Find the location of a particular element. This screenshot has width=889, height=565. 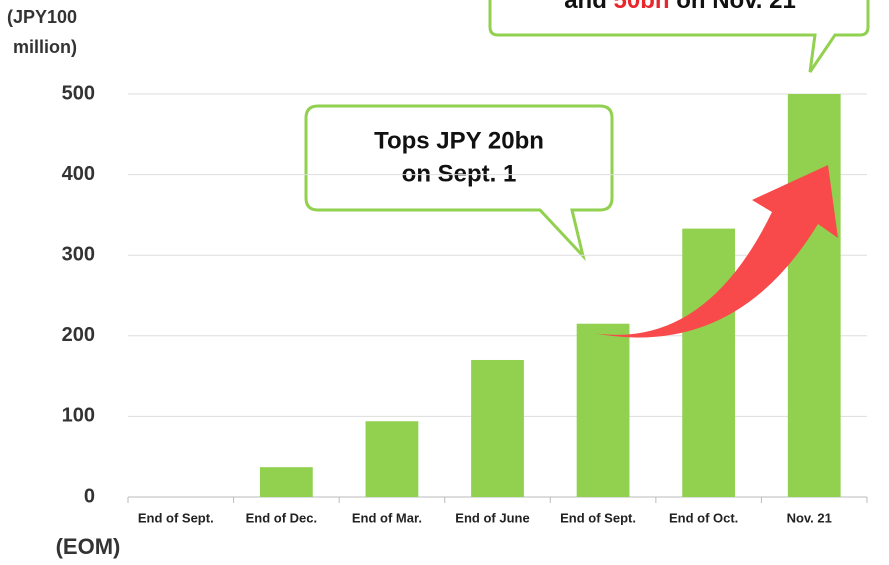

x-tick-label: End of June is located at coordinates (492, 517).